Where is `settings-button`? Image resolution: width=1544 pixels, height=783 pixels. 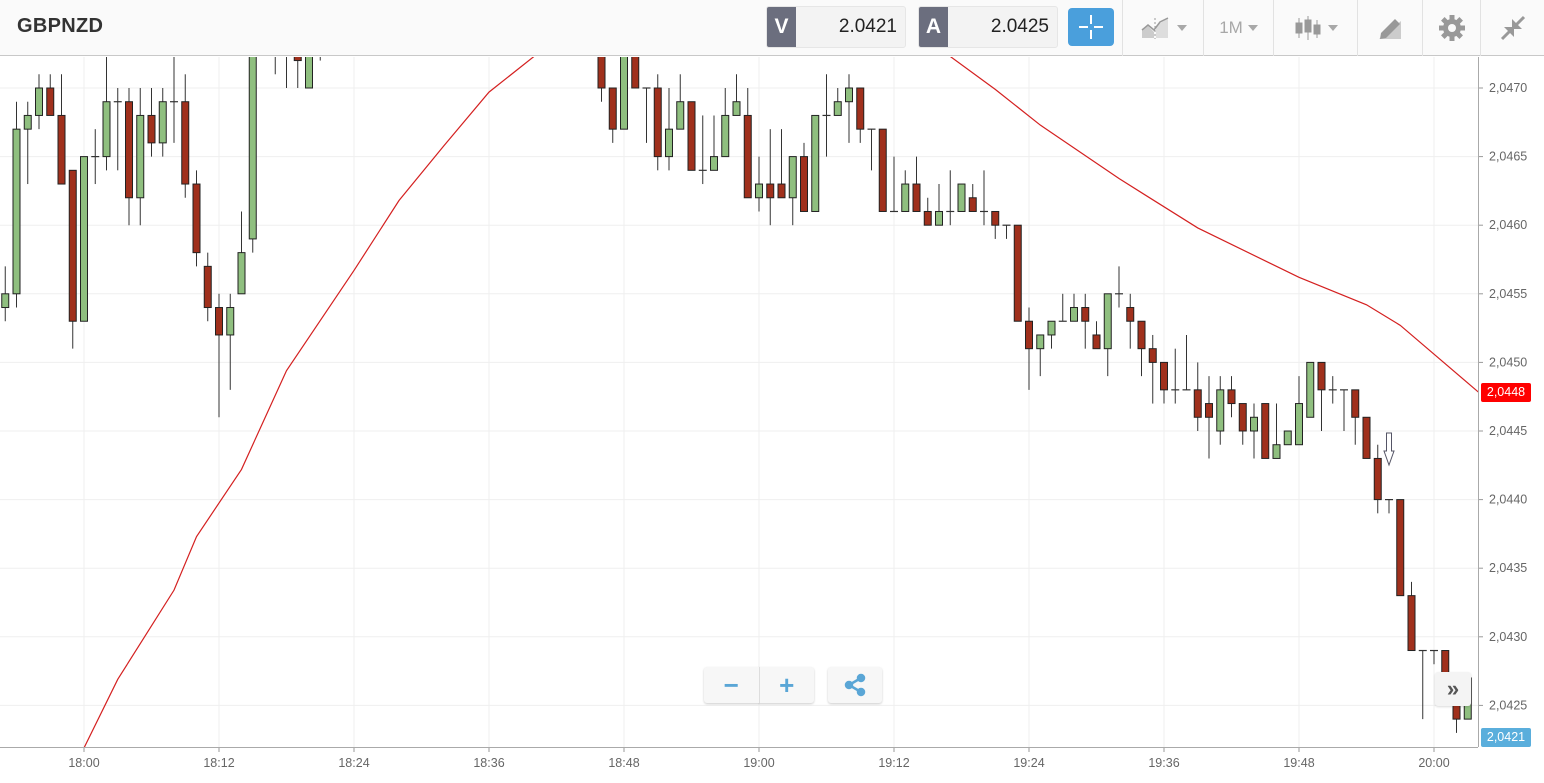 settings-button is located at coordinates (1451, 28).